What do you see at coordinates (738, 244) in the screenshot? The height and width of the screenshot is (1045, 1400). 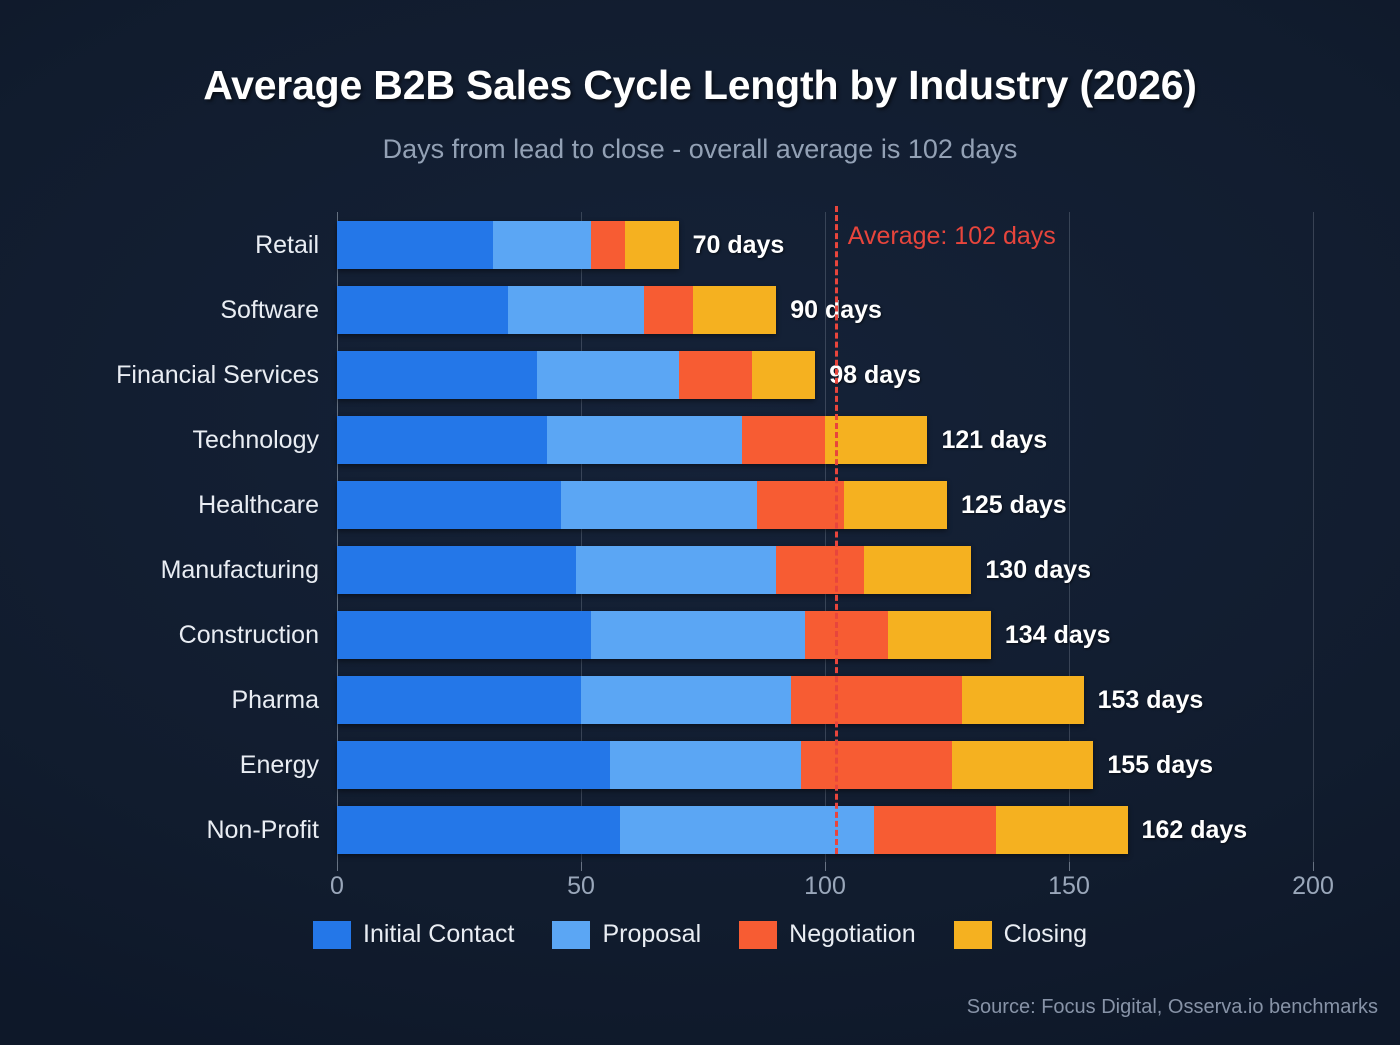 I see `bar-value-label: 70 days` at bounding box center [738, 244].